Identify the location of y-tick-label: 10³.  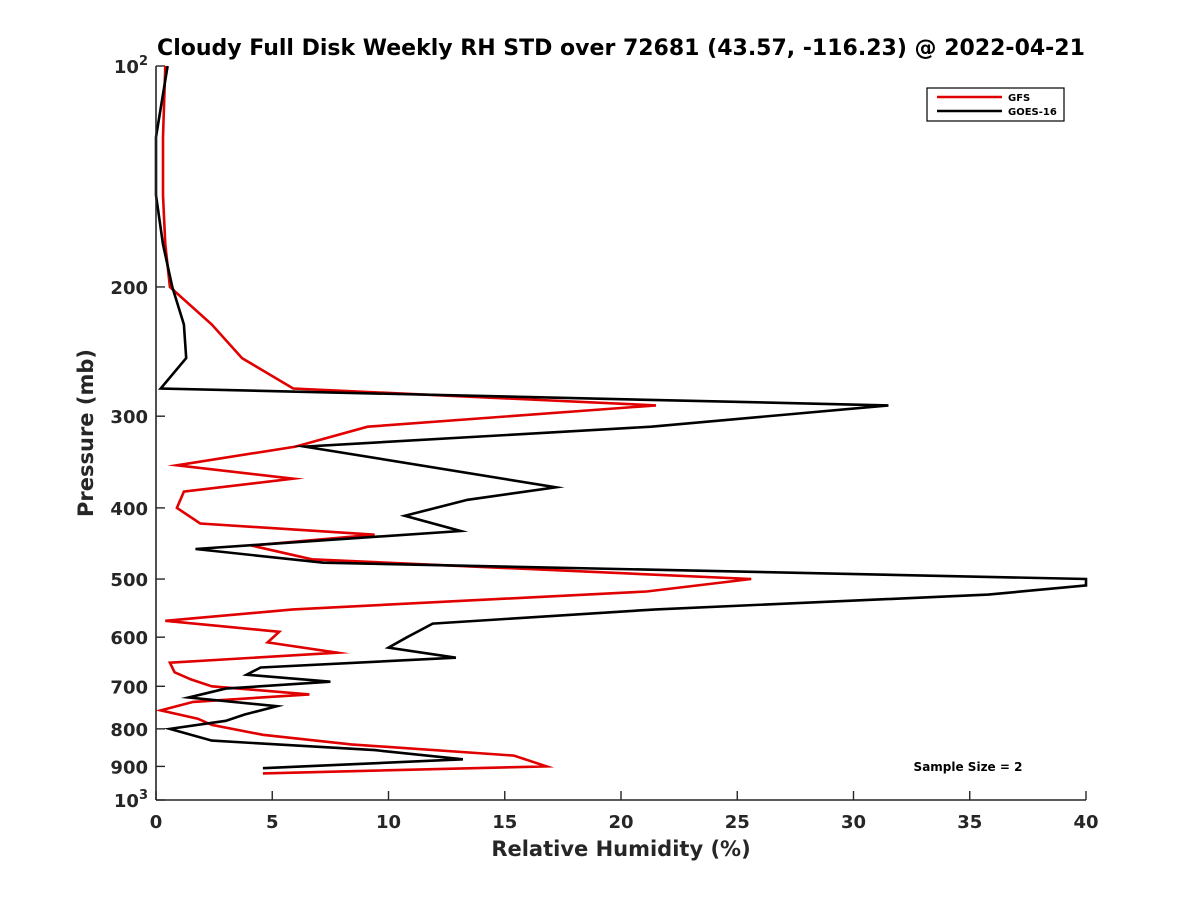
(131, 800).